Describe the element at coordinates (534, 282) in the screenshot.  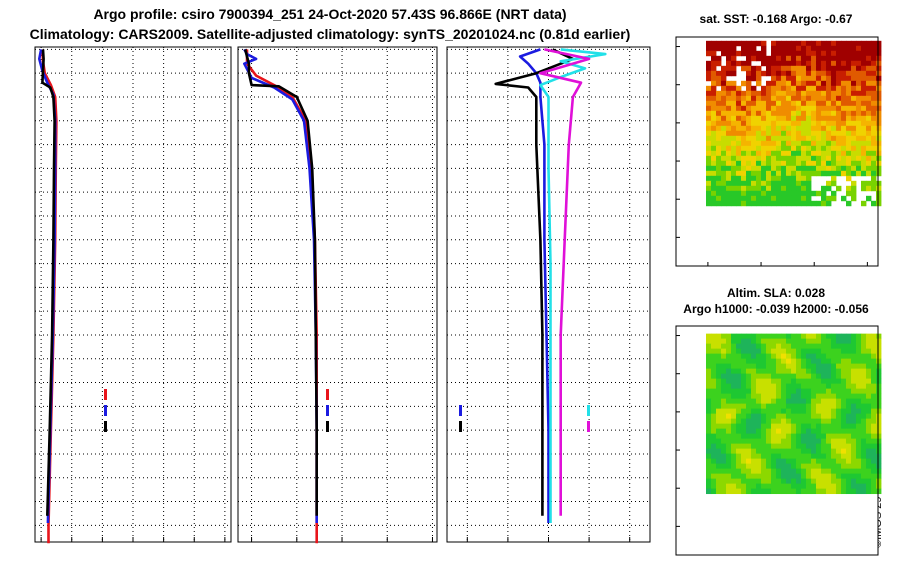
I see `series-line-temperature-argo` at that location.